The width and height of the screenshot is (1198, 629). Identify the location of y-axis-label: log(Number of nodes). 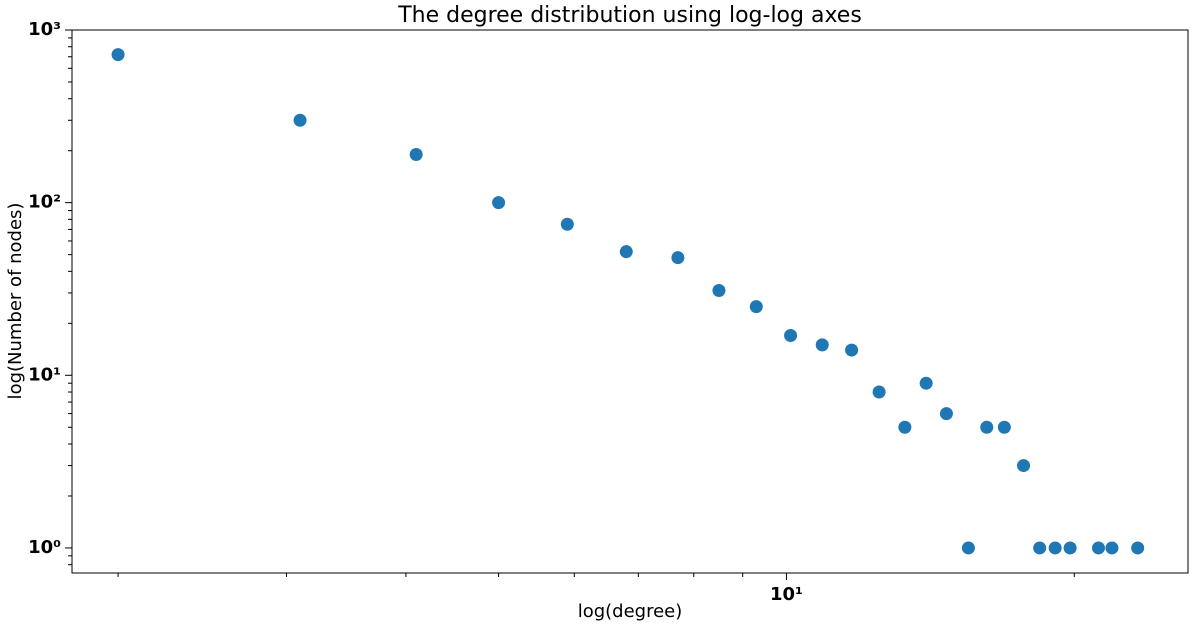
(15, 301).